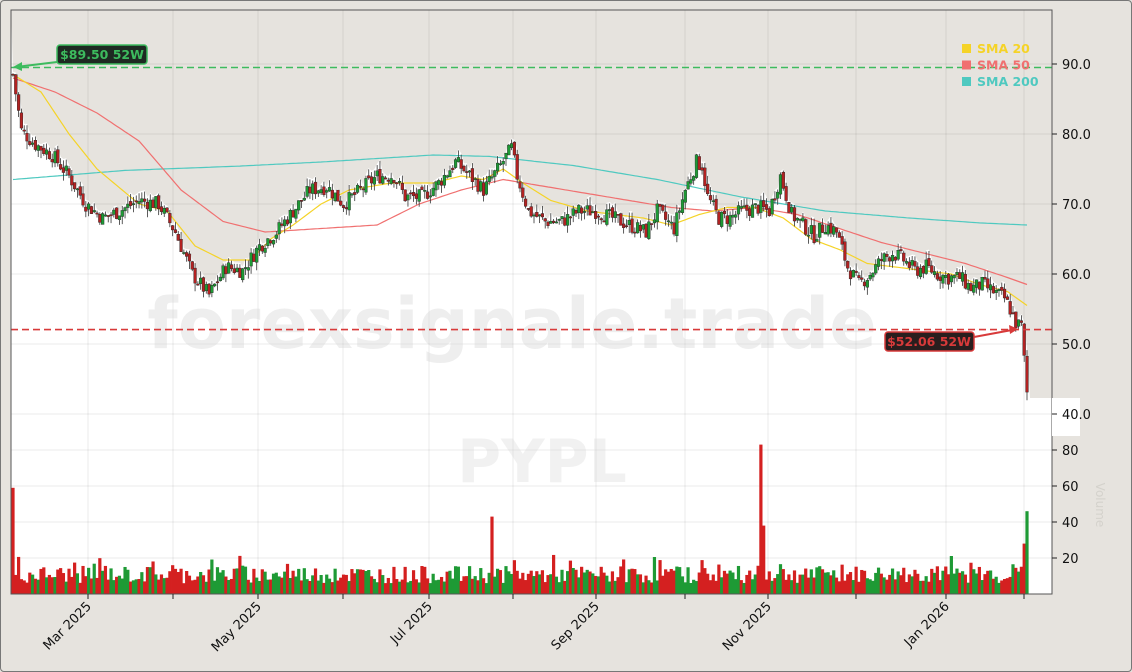  What do you see at coordinates (1070, 523) in the screenshot?
I see `volume-tick-label: 40` at bounding box center [1070, 523].